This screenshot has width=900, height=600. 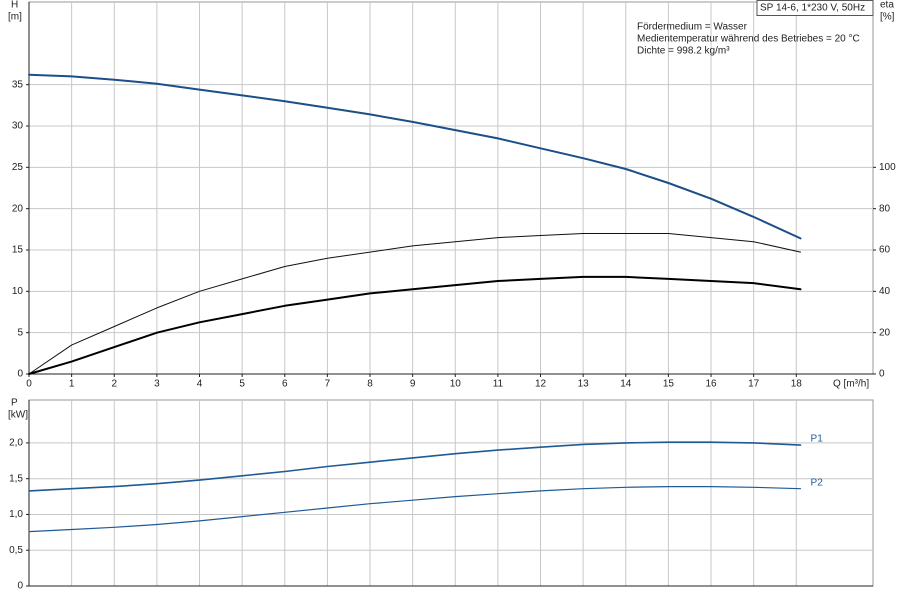 I want to click on y-tick-label: 1,5, so click(x=16, y=478).